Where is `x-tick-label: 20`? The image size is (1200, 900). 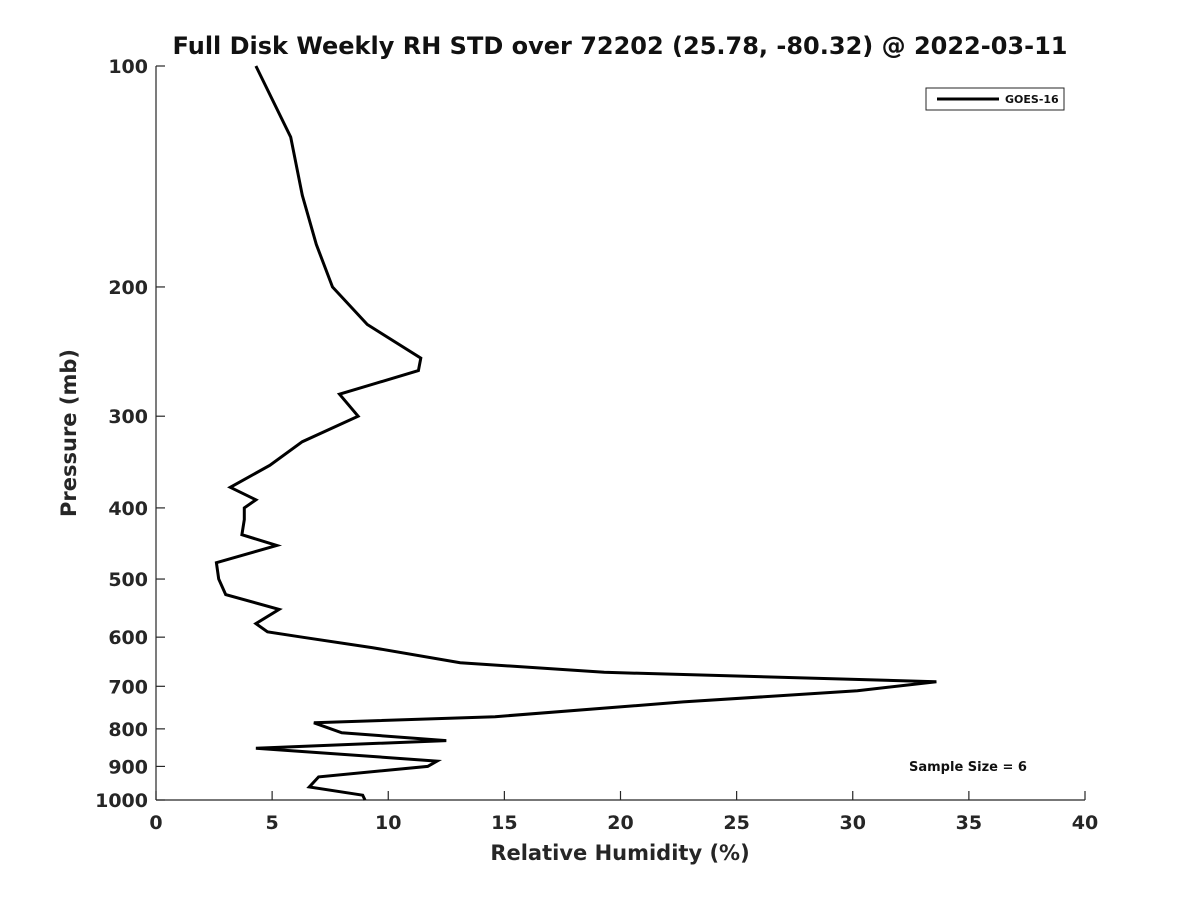
x-tick-label: 20 is located at coordinates (620, 823).